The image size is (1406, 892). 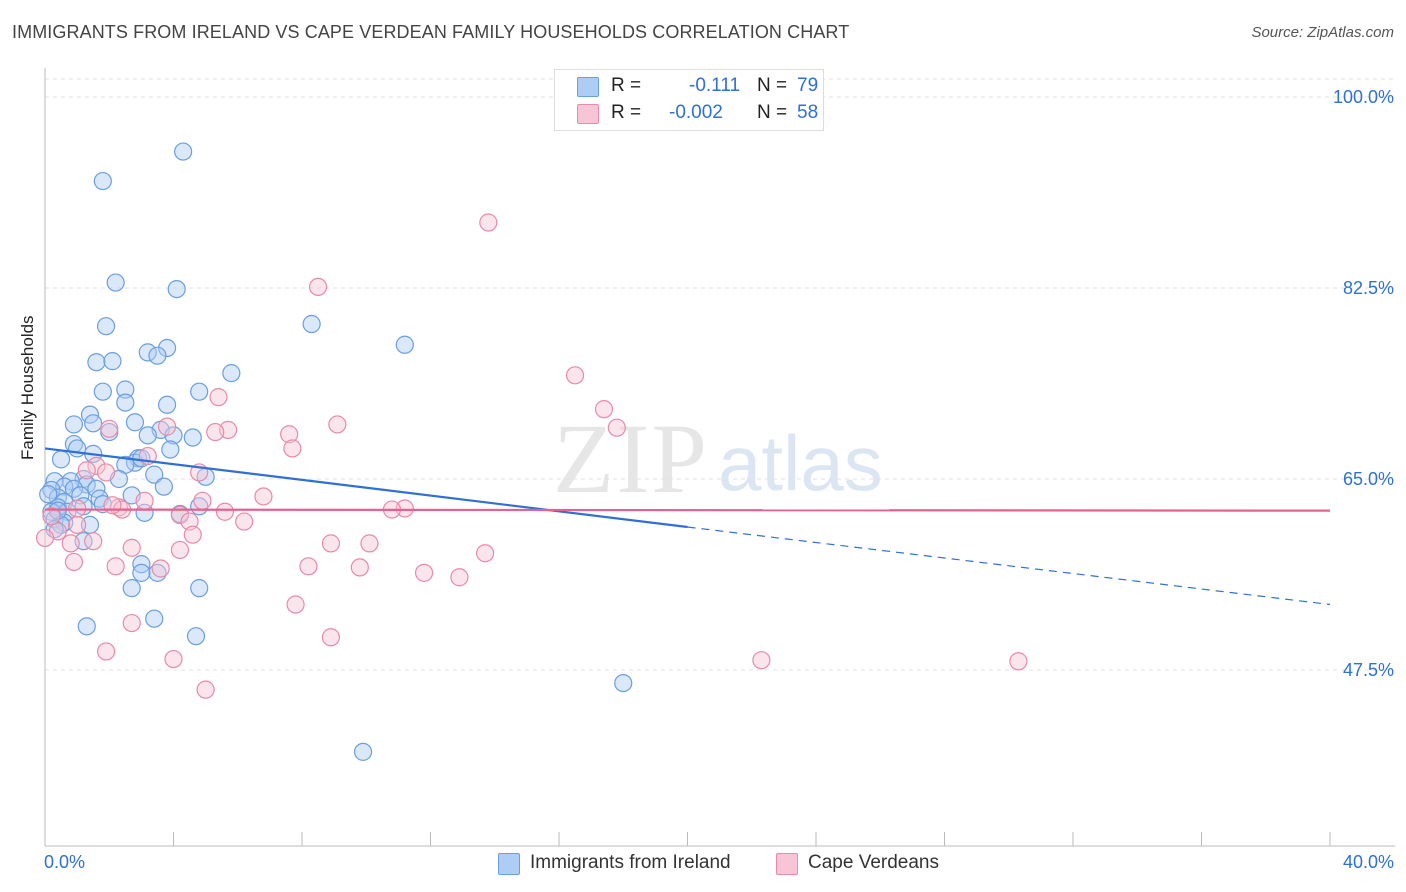 I want to click on legend-label-ireland: Immigrants from Ireland, so click(x=630, y=862).